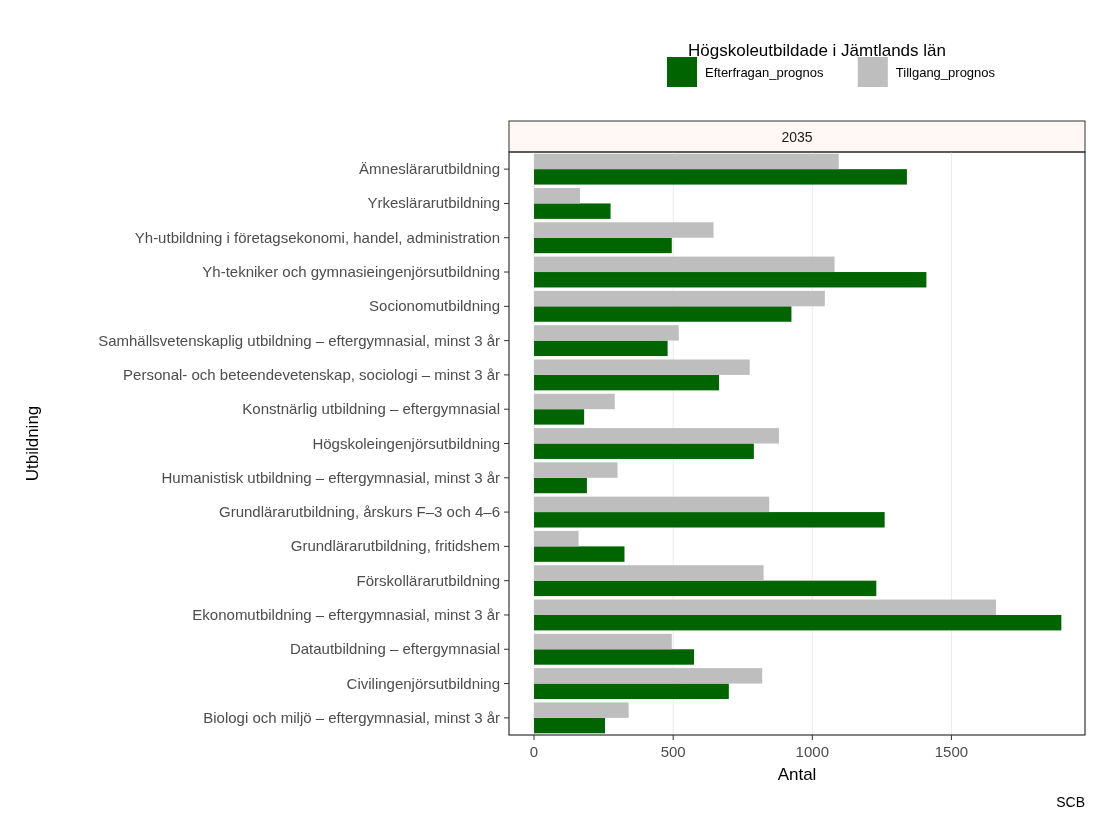 The image size is (1099, 813). What do you see at coordinates (817, 50) in the screenshot?
I see `chart-title: Högskoleutbildade i Jämtlands län` at bounding box center [817, 50].